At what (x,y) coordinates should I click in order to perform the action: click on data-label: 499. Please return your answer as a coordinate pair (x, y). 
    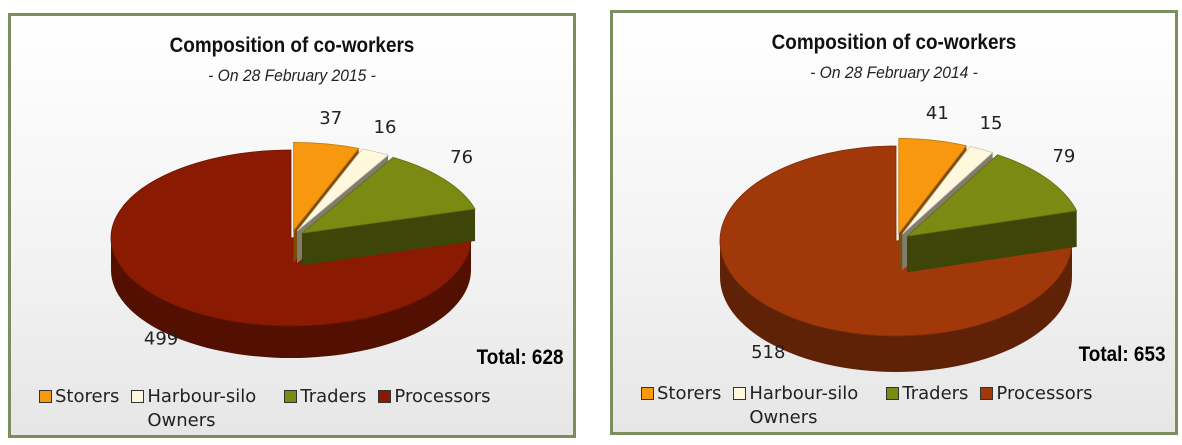
    Looking at the image, I should click on (161, 338).